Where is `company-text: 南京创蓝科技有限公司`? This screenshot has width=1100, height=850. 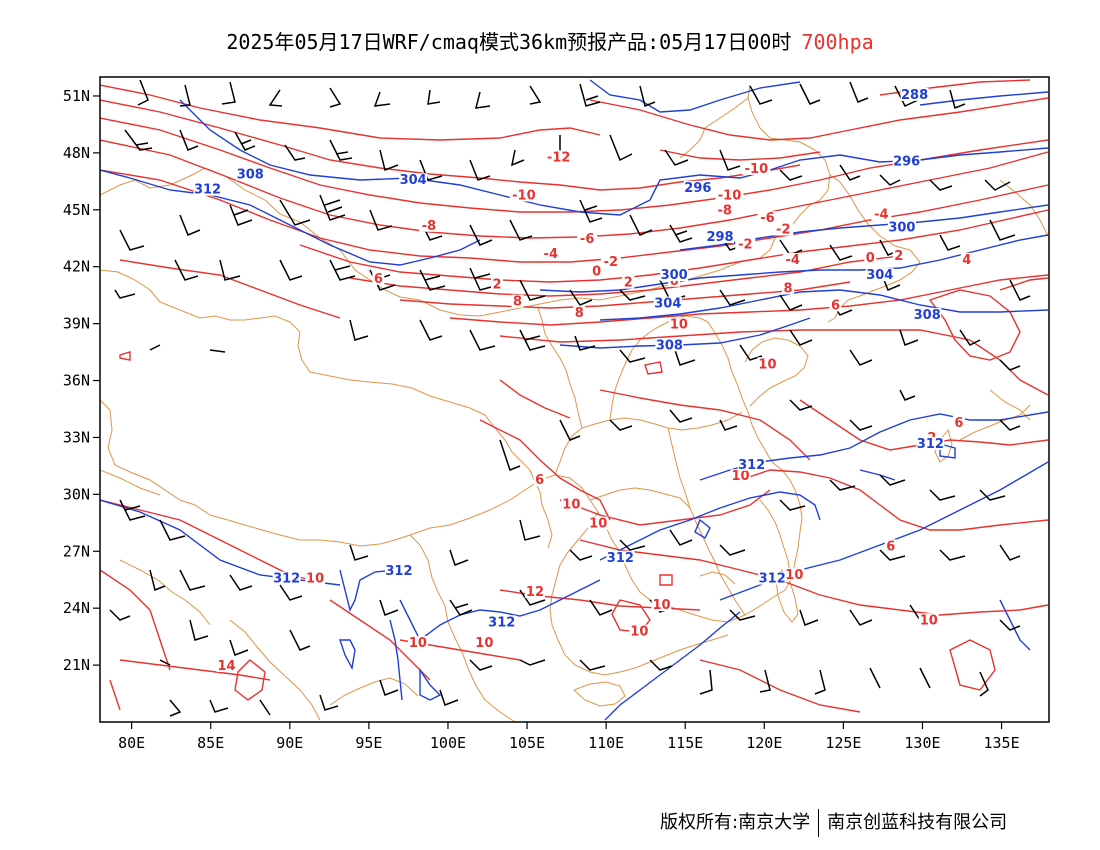 company-text: 南京创蓝科技有限公司 is located at coordinates (917, 822).